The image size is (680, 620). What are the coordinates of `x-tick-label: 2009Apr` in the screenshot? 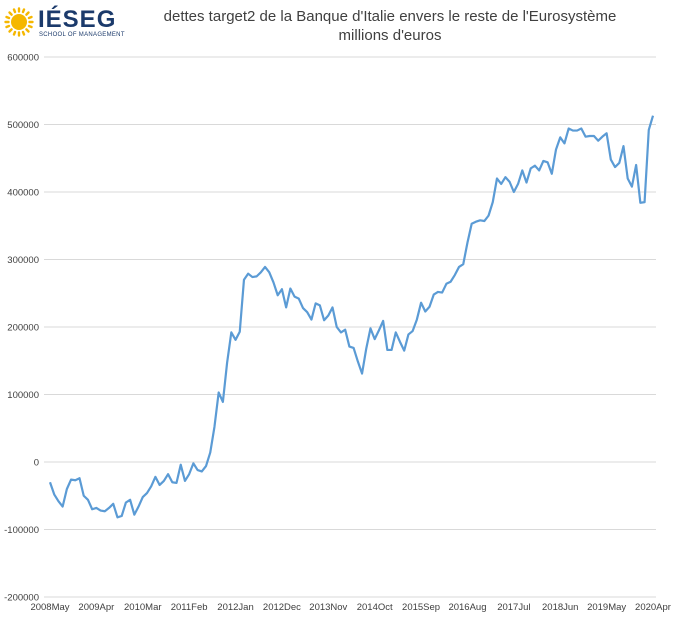 It's located at (96, 607).